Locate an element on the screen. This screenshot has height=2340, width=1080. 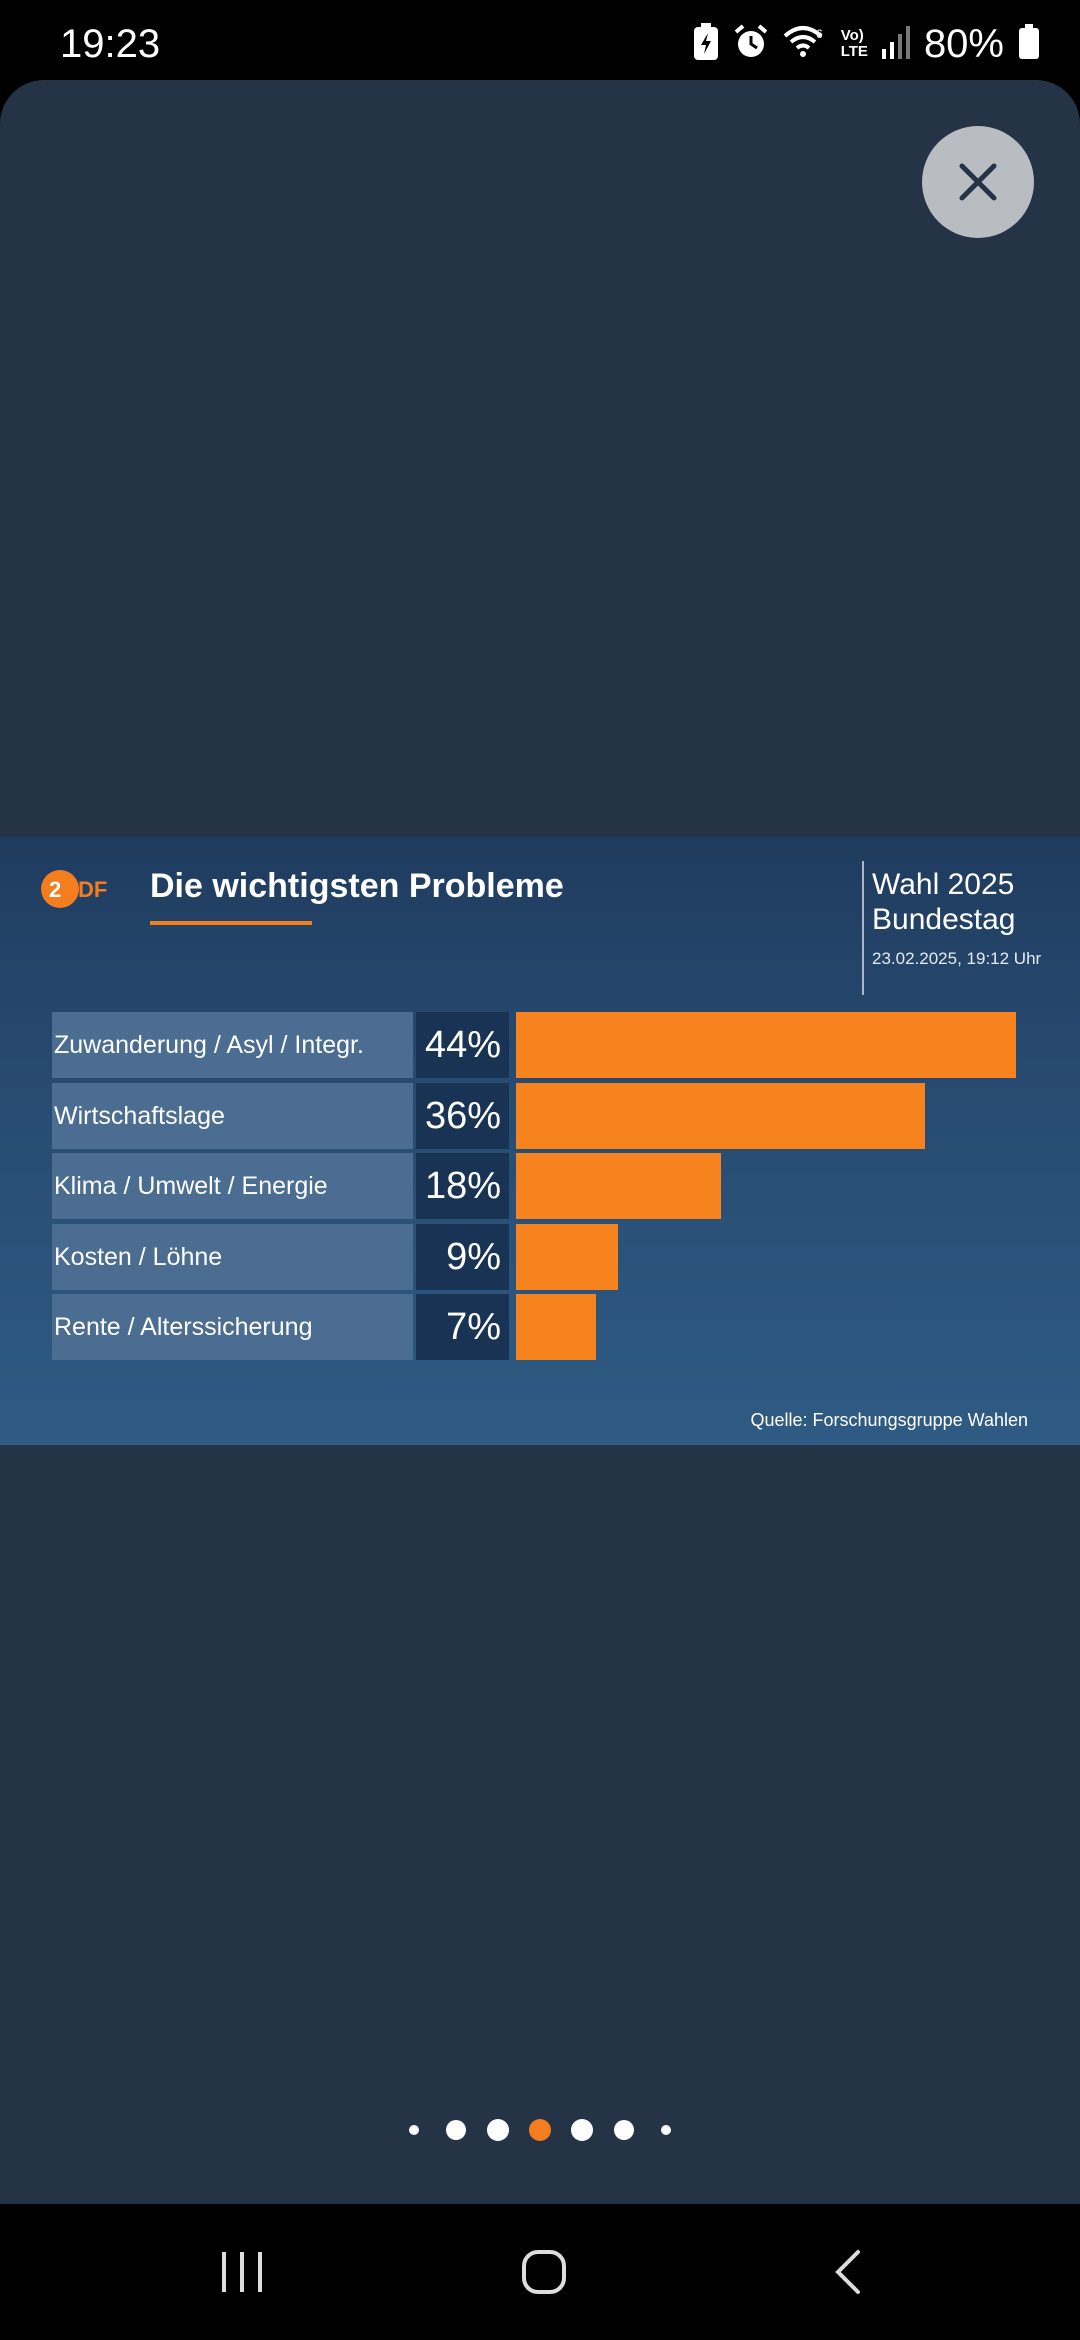
zdf-logo: 2 DF is located at coordinates (74, 889).